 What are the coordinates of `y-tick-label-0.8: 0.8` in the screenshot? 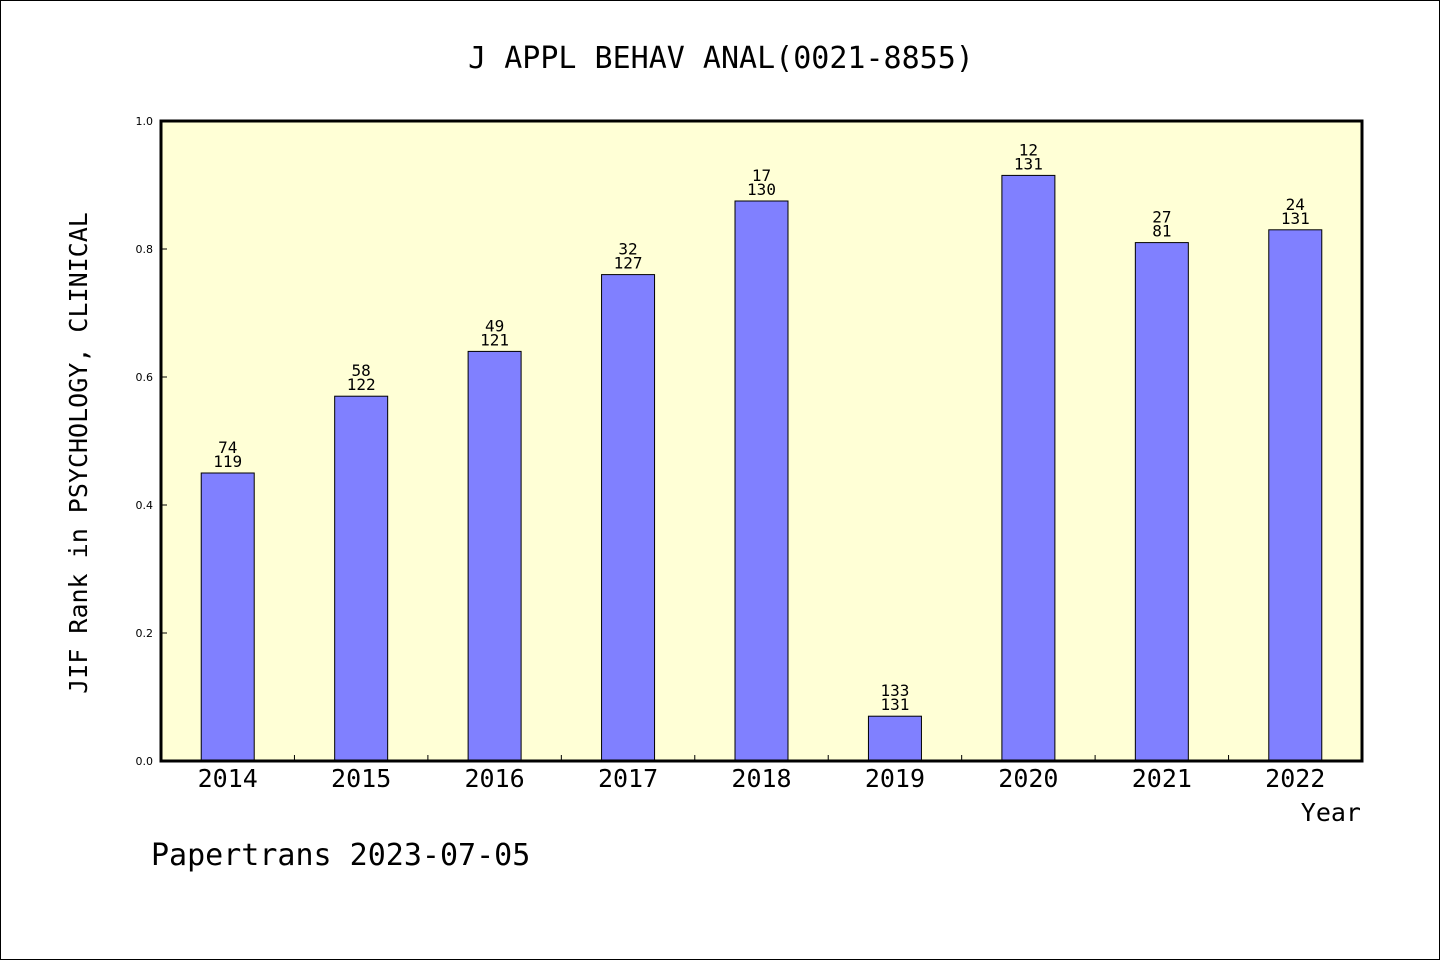 It's located at (145, 249).